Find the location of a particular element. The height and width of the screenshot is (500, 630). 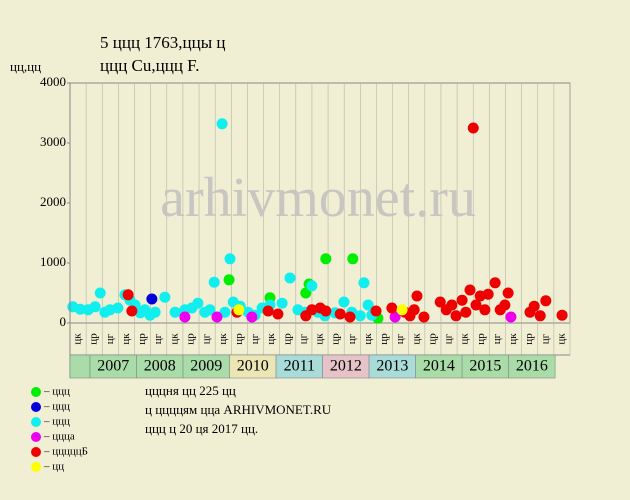

note: ццц ц 20 ця 2017 цц. is located at coordinates (201, 428).